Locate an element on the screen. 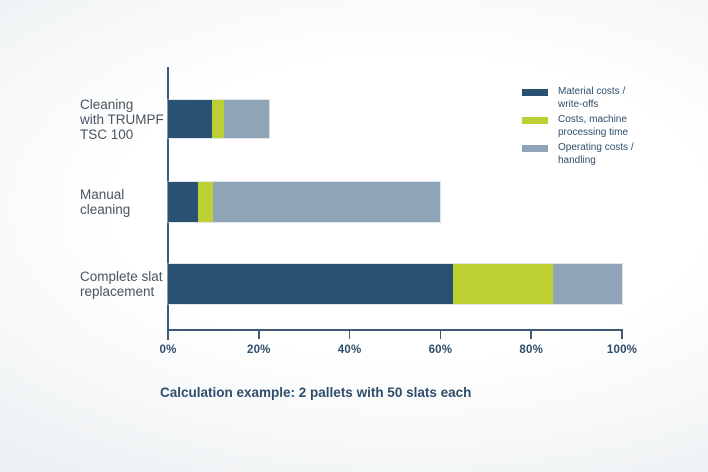  x-axis-tick-label: 60% is located at coordinates (440, 350).